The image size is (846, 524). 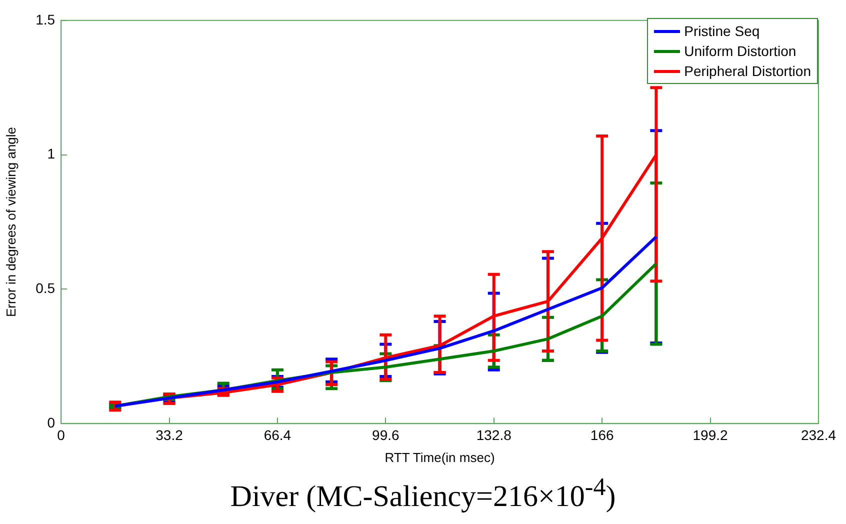 I want to click on y-tick-label: 0.5, so click(x=46, y=288).